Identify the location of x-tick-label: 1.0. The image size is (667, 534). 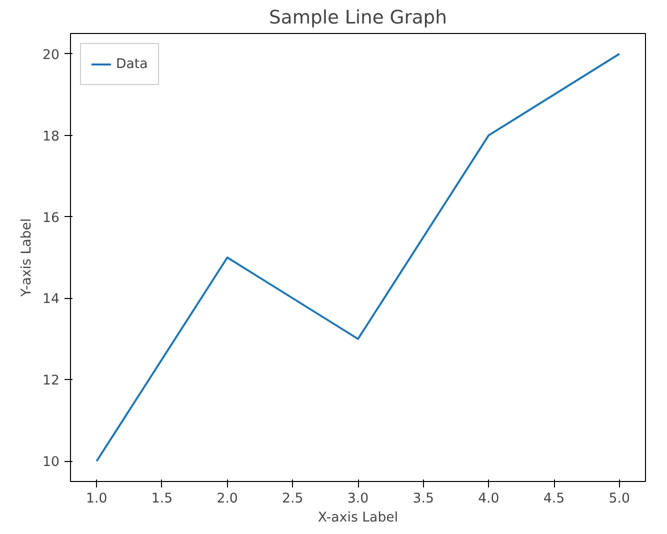
(97, 499).